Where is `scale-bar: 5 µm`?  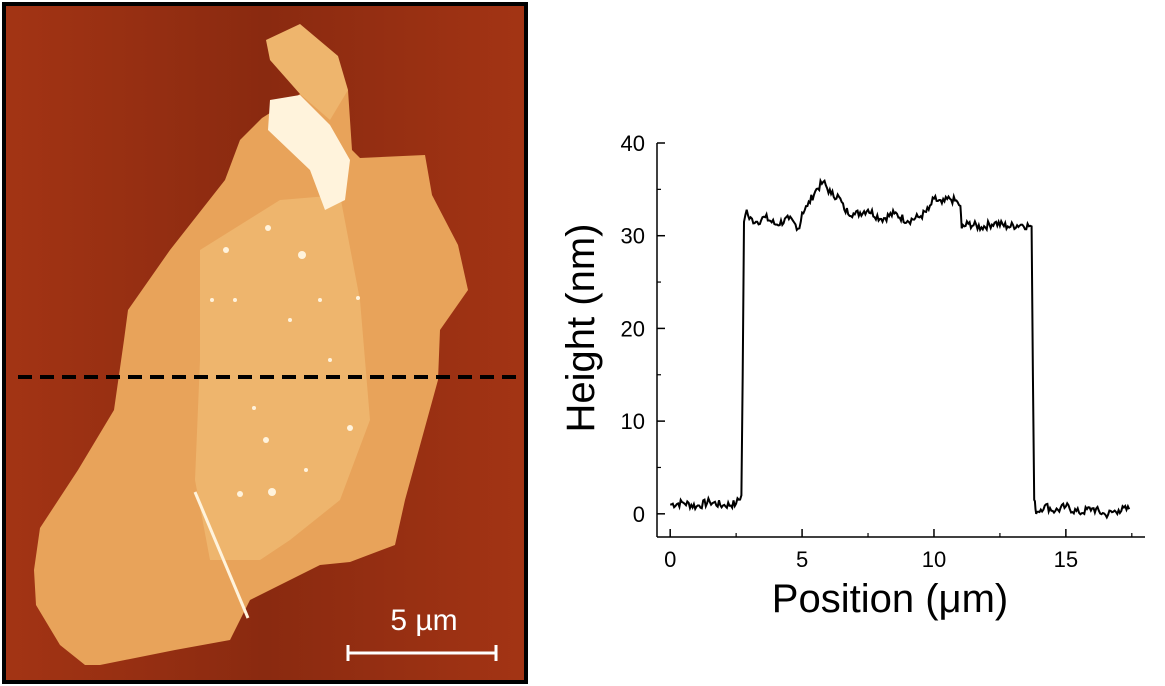
scale-bar: 5 µm is located at coordinates (422, 632).